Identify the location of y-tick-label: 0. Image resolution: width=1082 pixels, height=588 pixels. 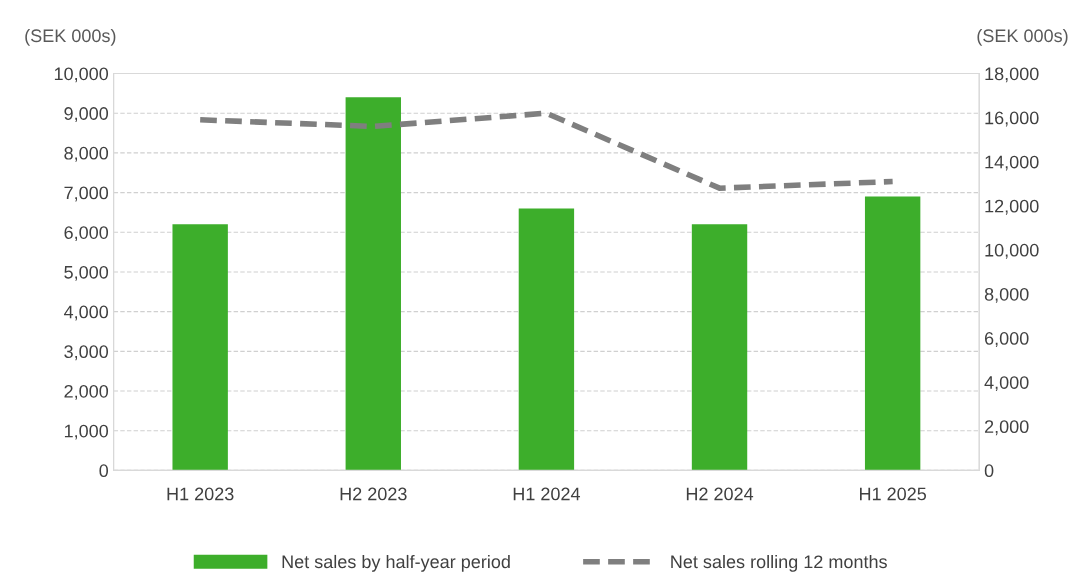
(104, 471).